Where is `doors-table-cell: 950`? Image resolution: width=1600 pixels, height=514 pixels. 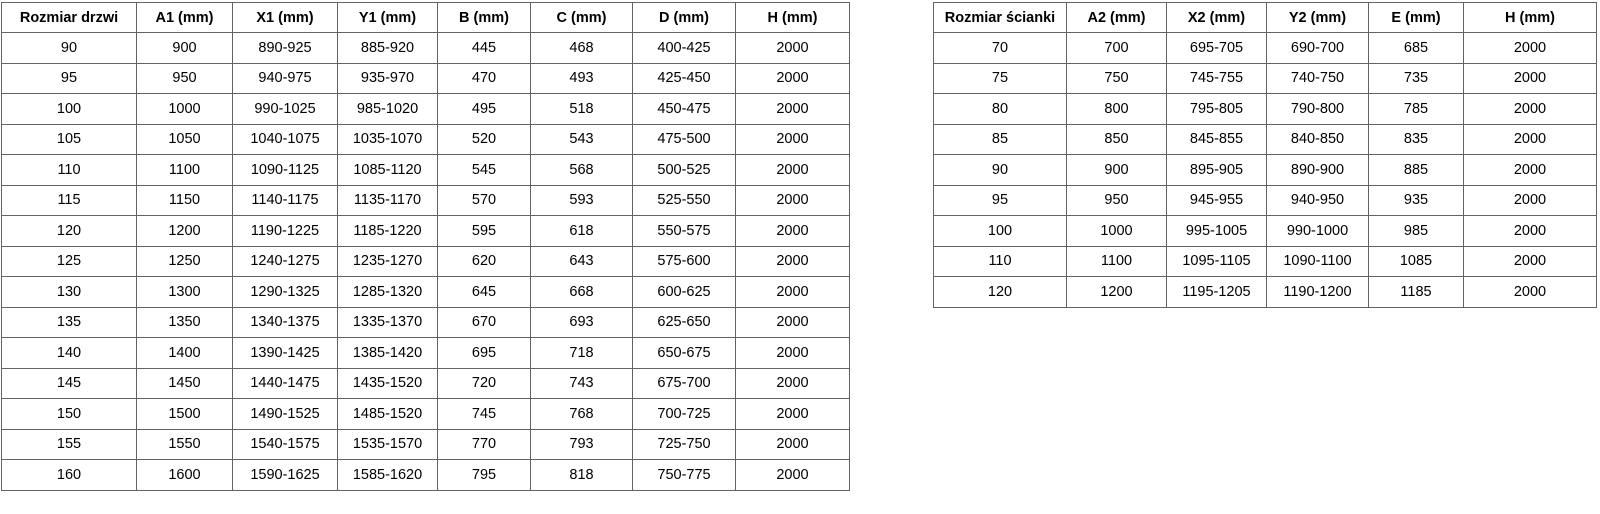 doors-table-cell: 950 is located at coordinates (184, 78).